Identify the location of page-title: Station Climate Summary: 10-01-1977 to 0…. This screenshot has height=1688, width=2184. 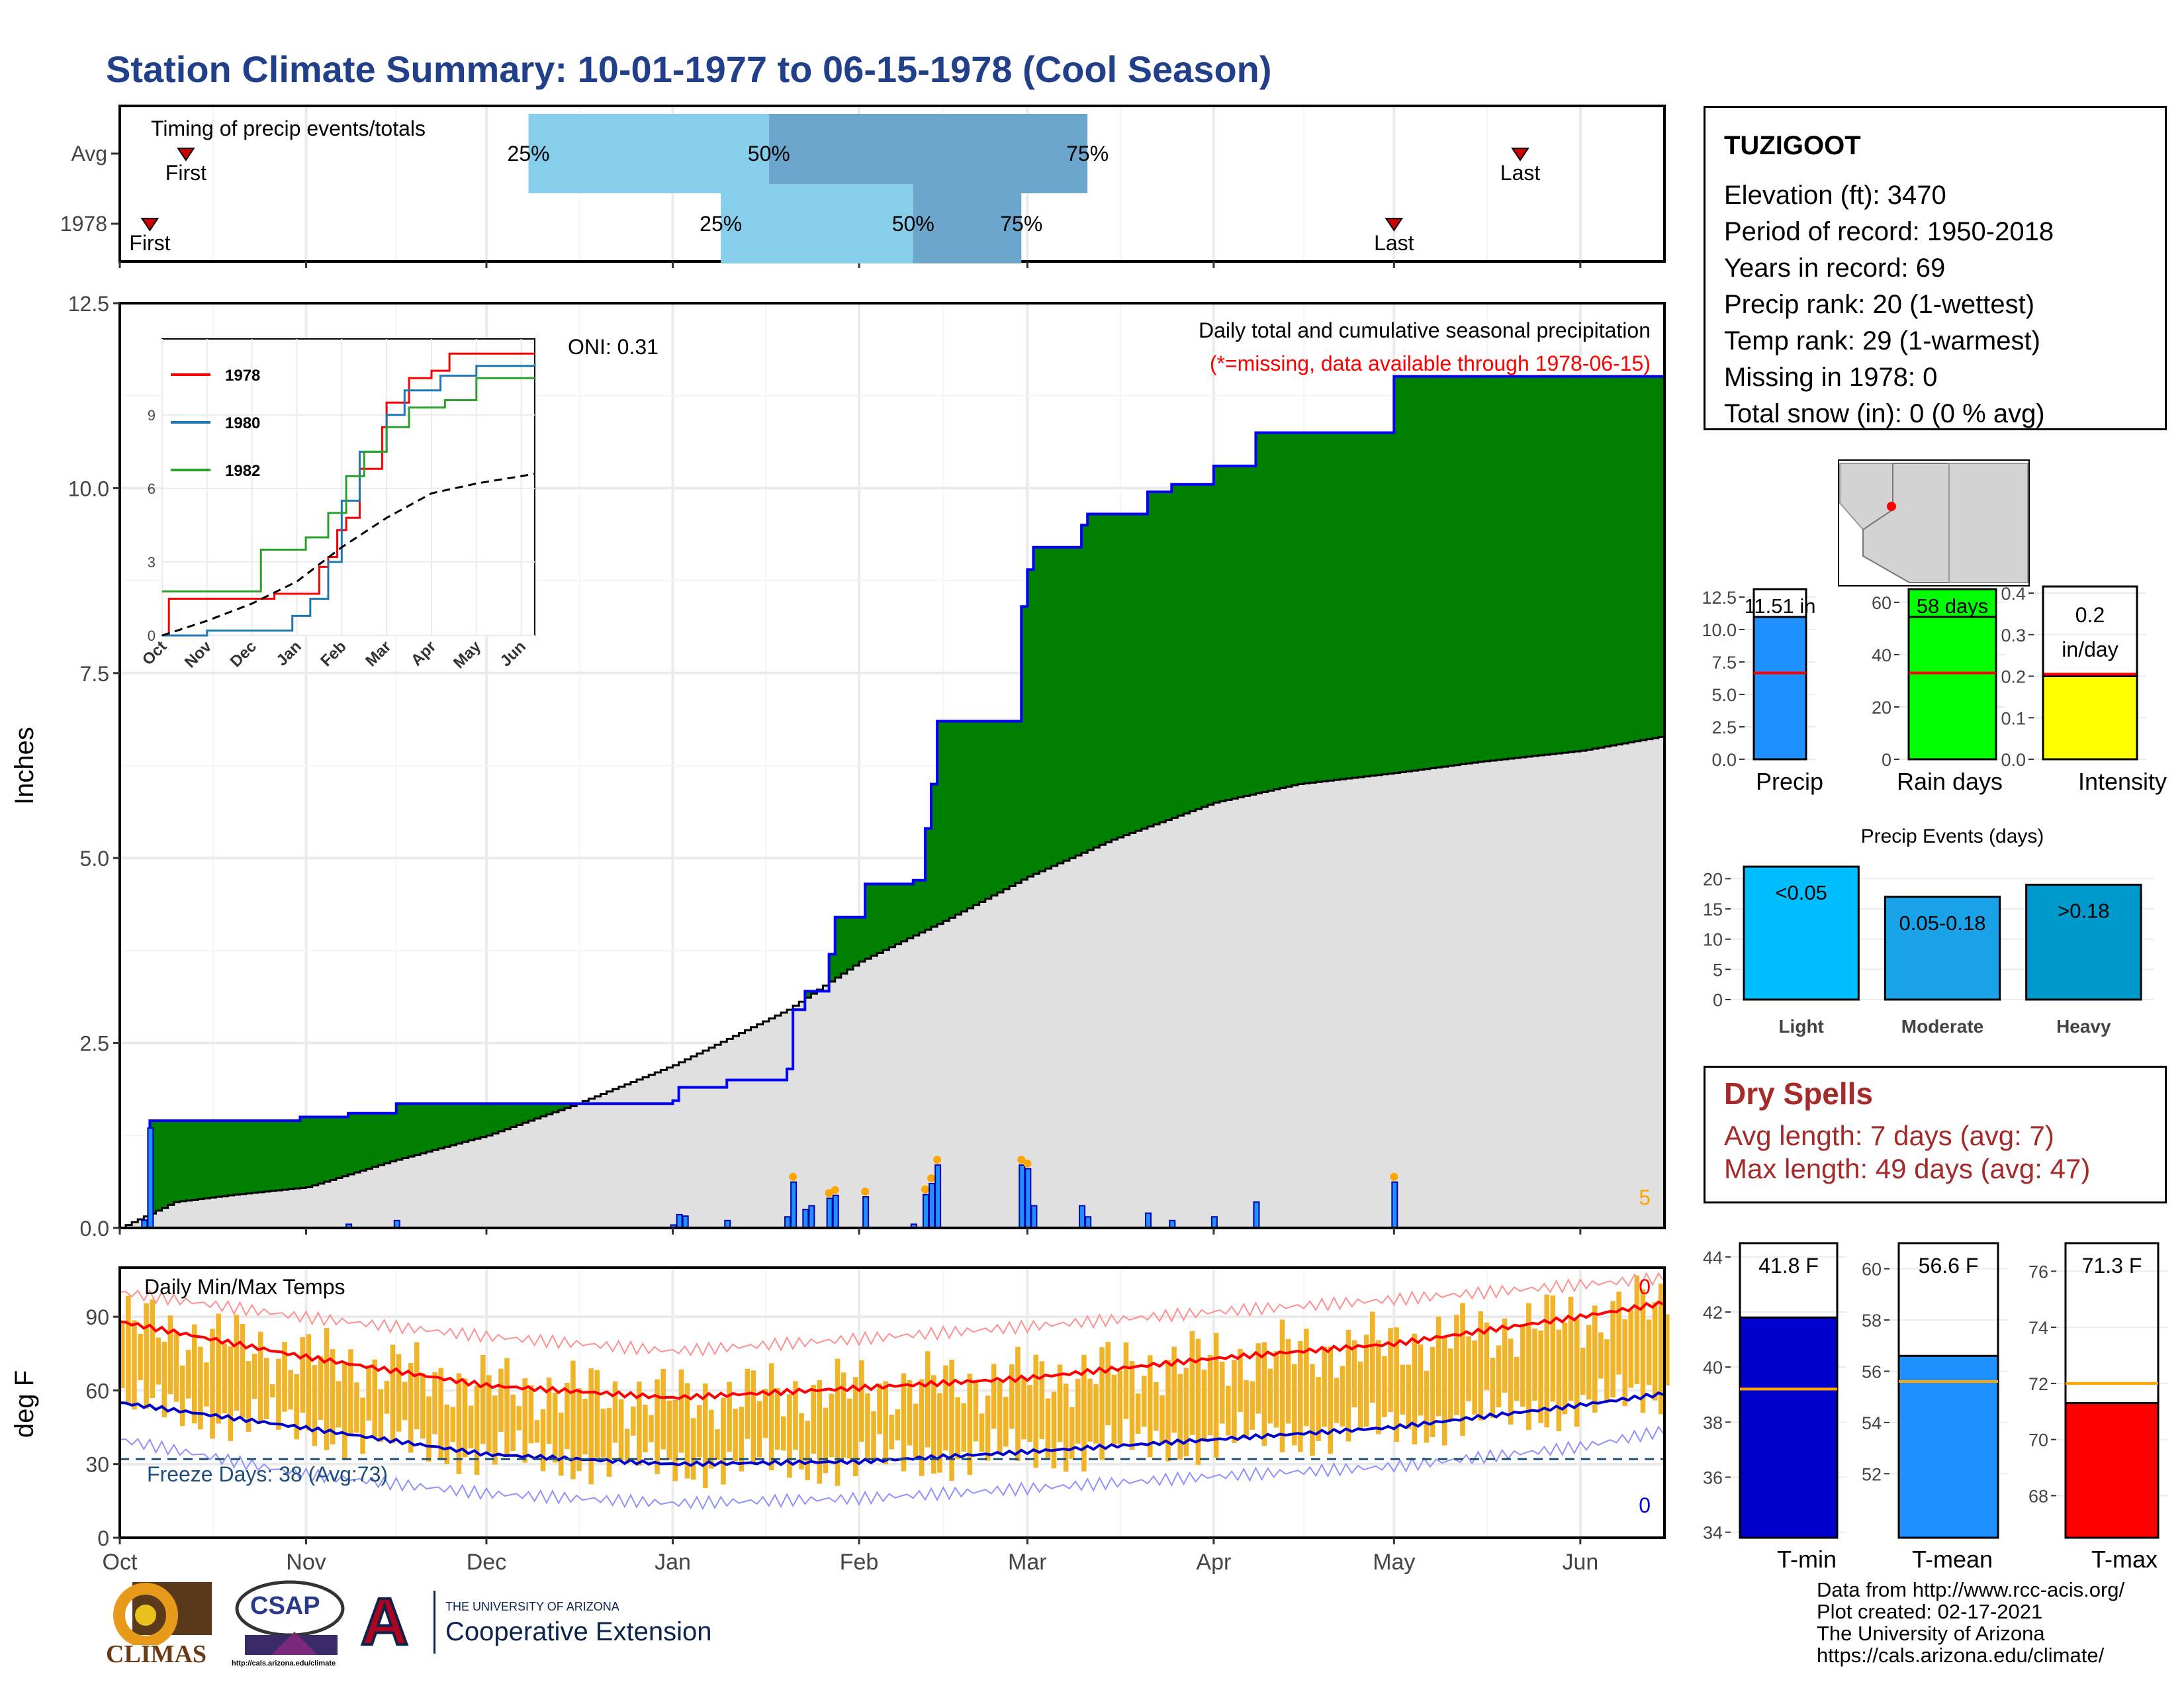
(689, 69).